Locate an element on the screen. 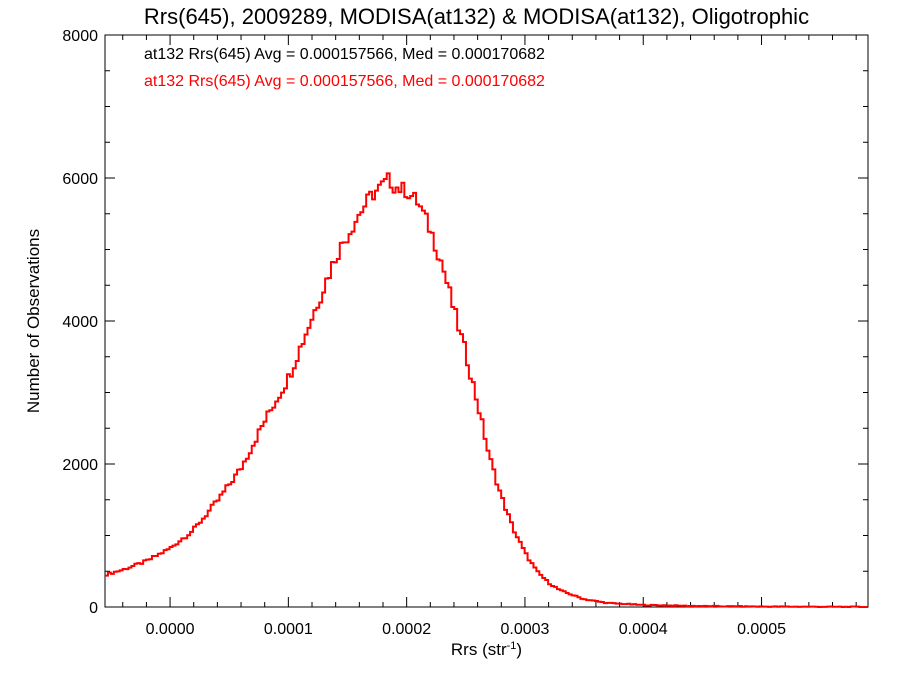  x-axis-title-close: ) is located at coordinates (519, 649).